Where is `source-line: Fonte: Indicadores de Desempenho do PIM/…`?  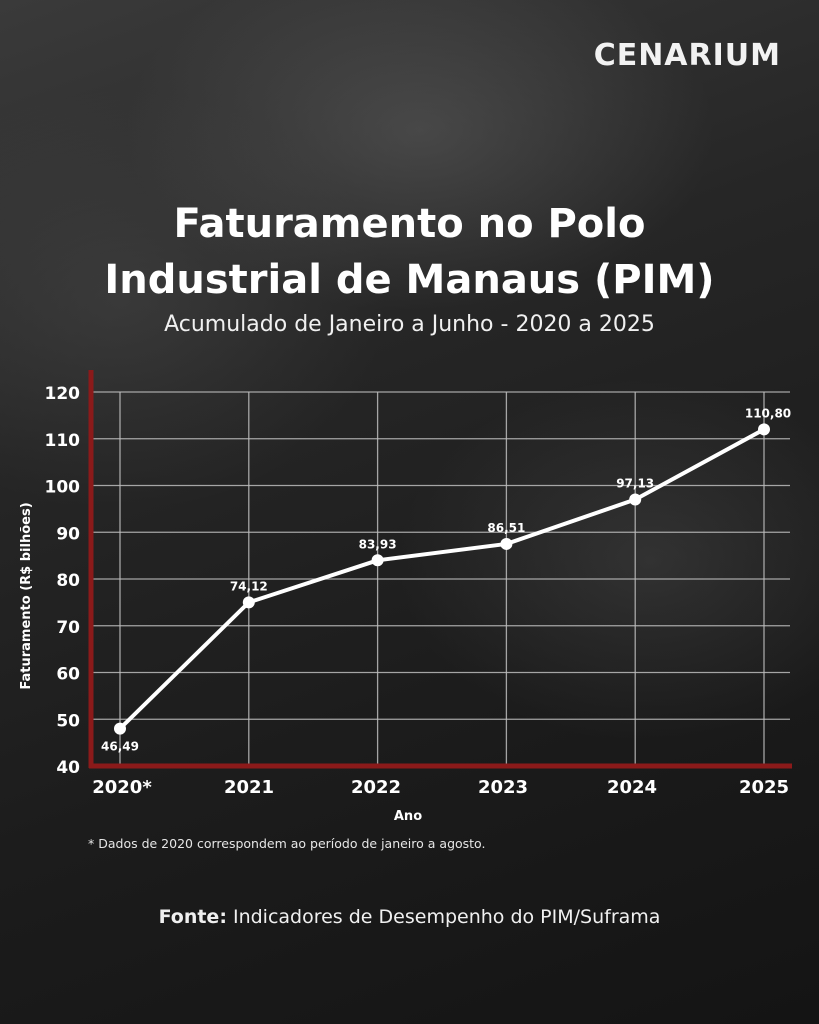 source-line: Fonte: Indicadores de Desempenho do PIM/… is located at coordinates (409, 917).